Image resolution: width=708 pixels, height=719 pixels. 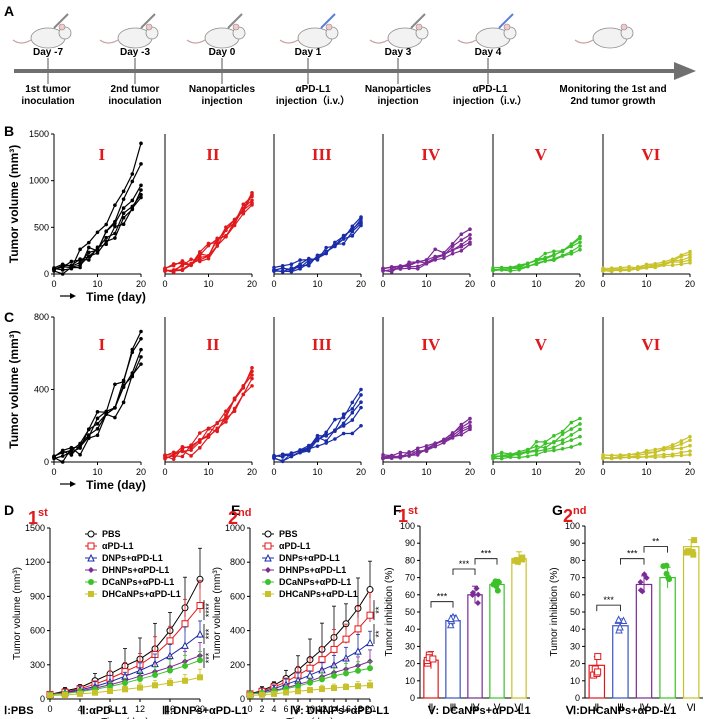 What do you see at coordinates (102, 154) in the screenshot?
I see `group-roman-label: I` at bounding box center [102, 154].